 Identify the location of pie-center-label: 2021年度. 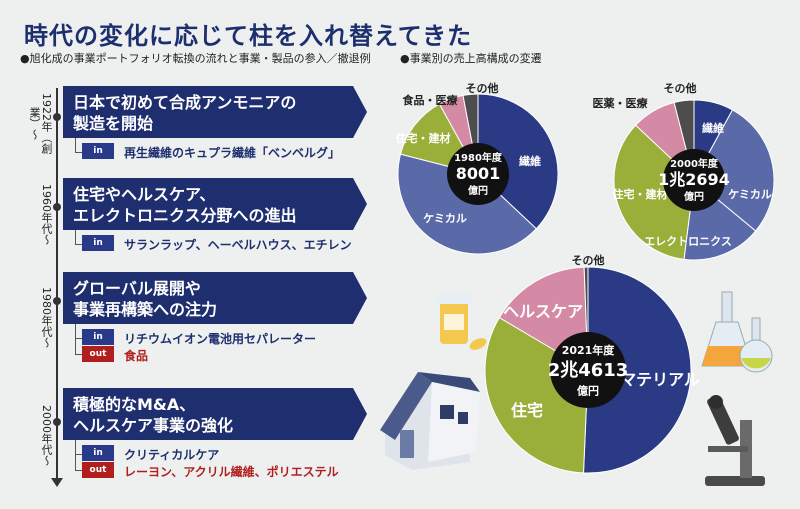
(589, 350).